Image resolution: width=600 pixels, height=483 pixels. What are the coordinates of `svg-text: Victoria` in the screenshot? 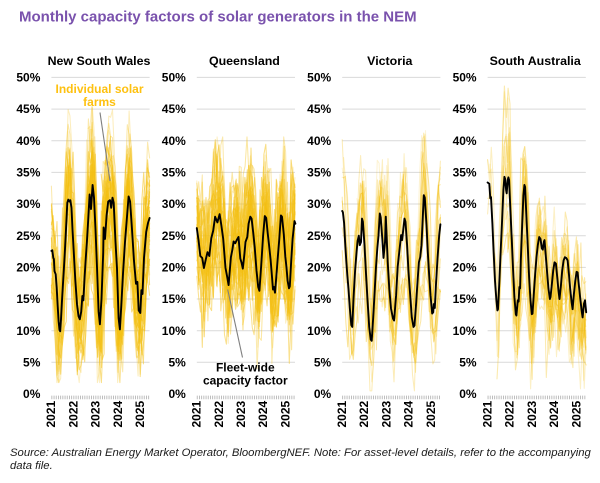 It's located at (389, 61).